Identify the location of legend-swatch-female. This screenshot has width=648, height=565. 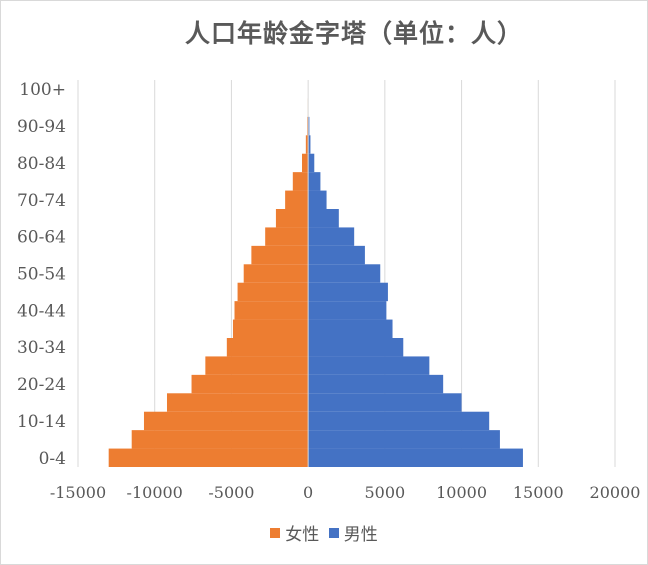
(275, 532).